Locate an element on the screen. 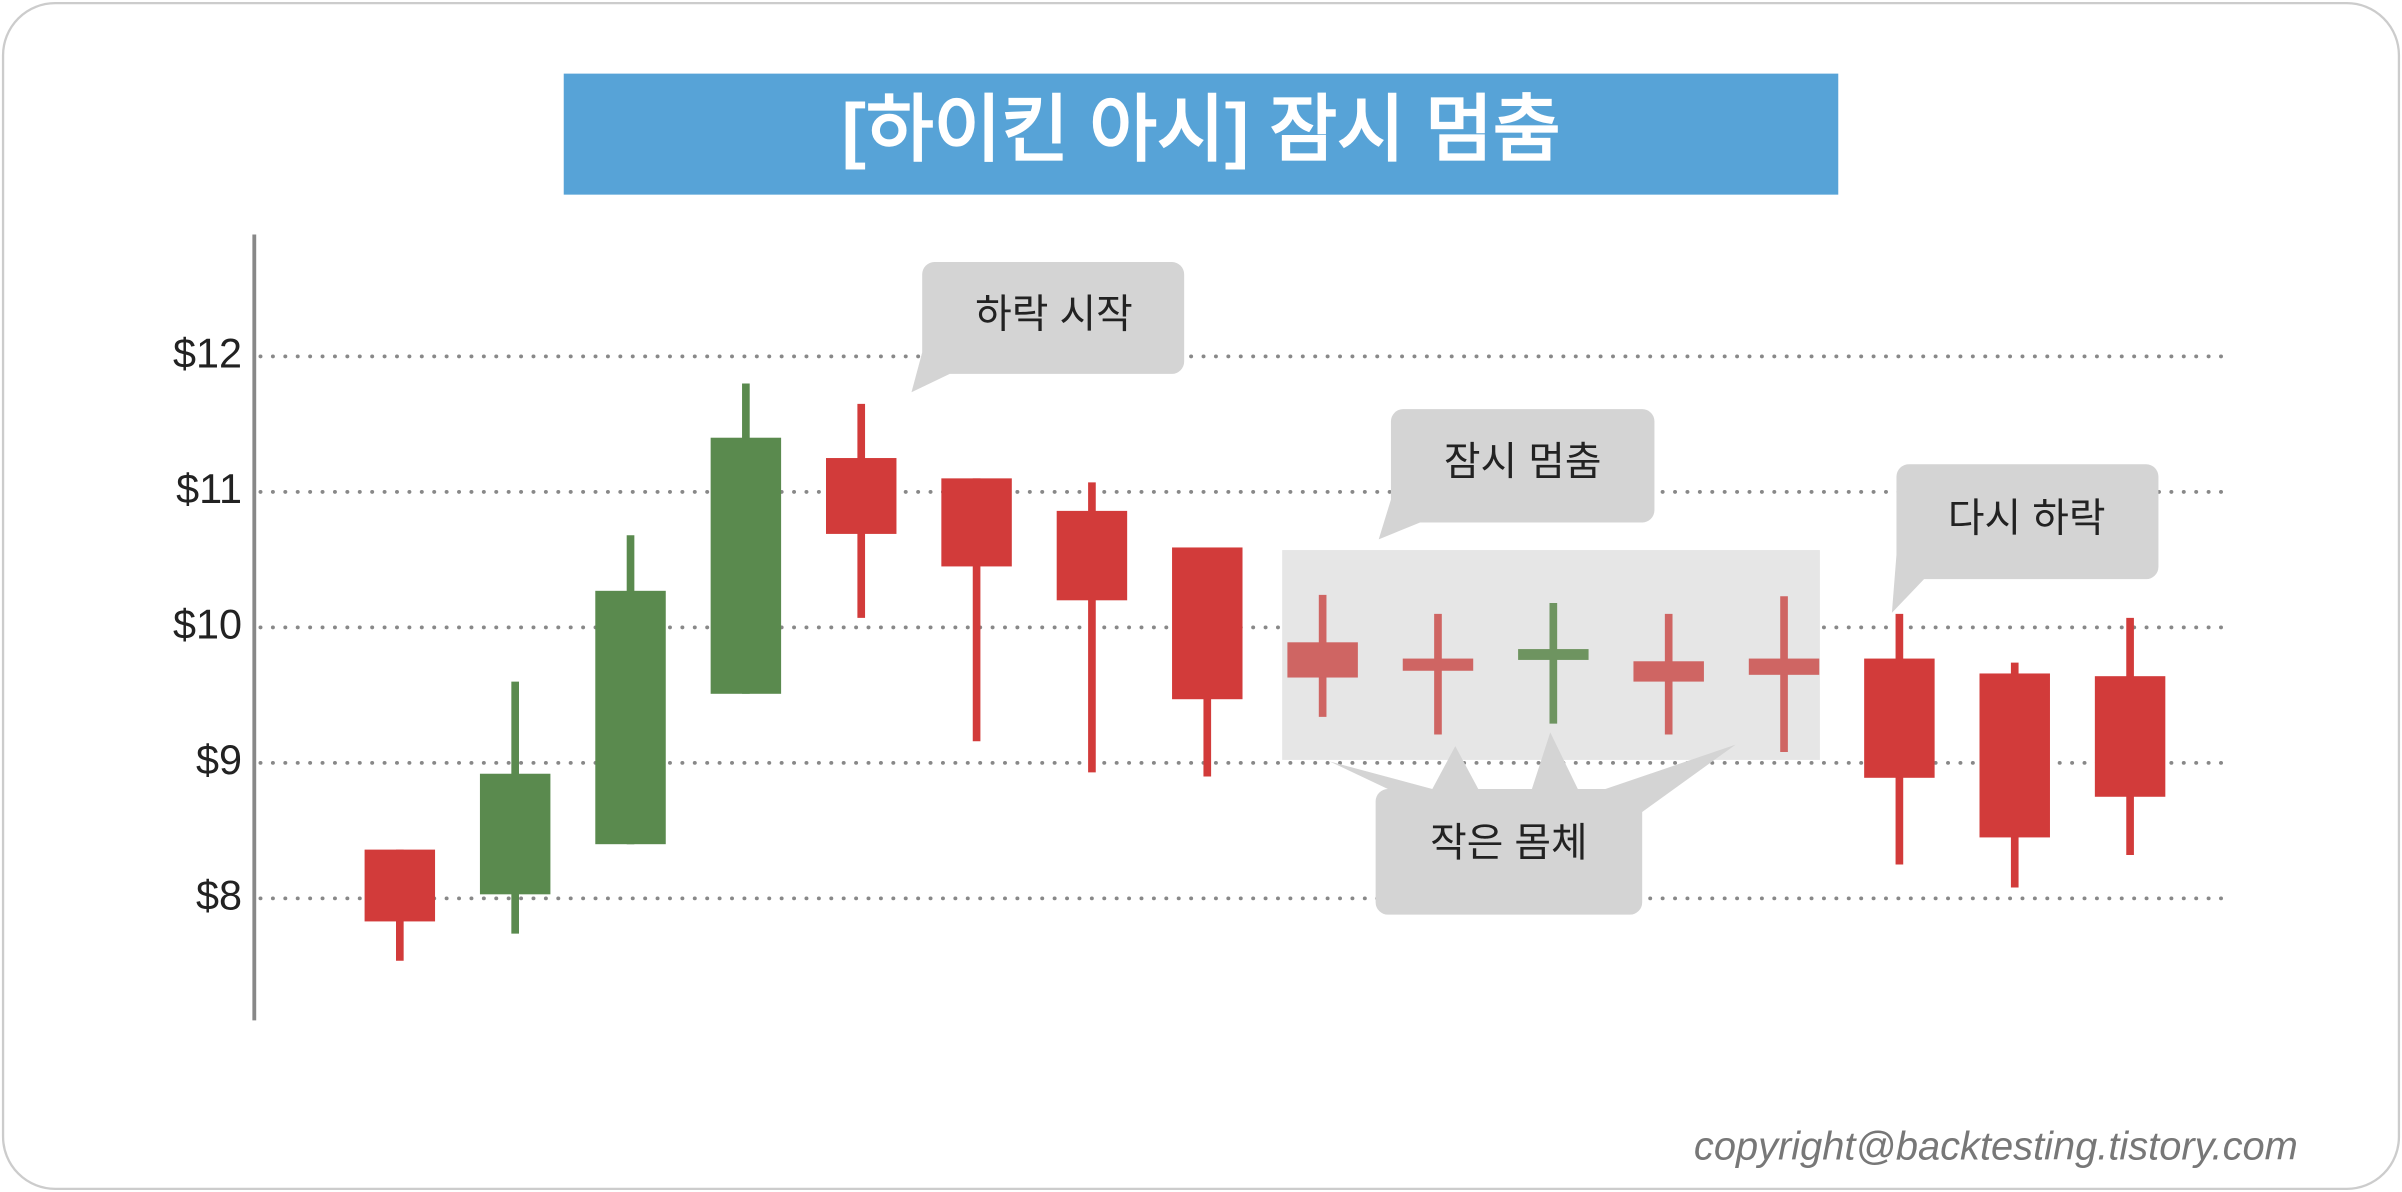 The image size is (2402, 1192). y-tick-label: $10 is located at coordinates (207, 624).